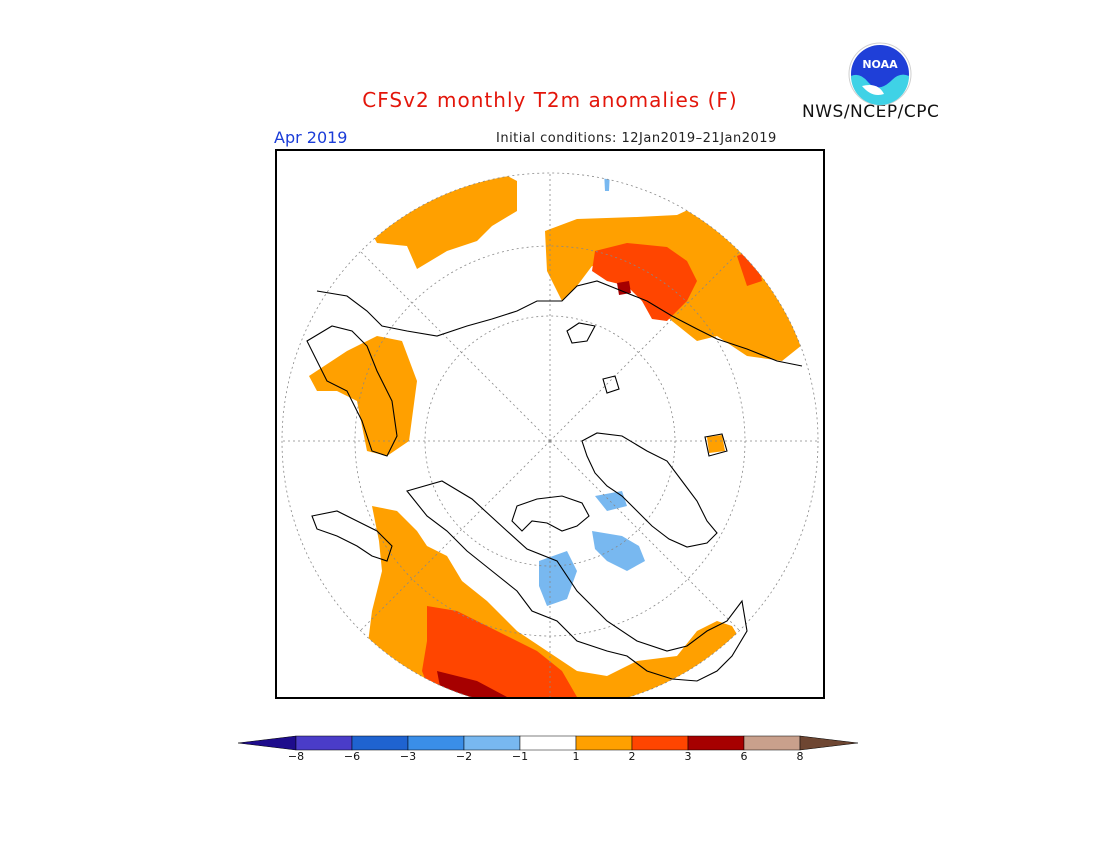  What do you see at coordinates (607, 182) in the screenshot?
I see `anomaly-region-arctic-cool` at bounding box center [607, 182].